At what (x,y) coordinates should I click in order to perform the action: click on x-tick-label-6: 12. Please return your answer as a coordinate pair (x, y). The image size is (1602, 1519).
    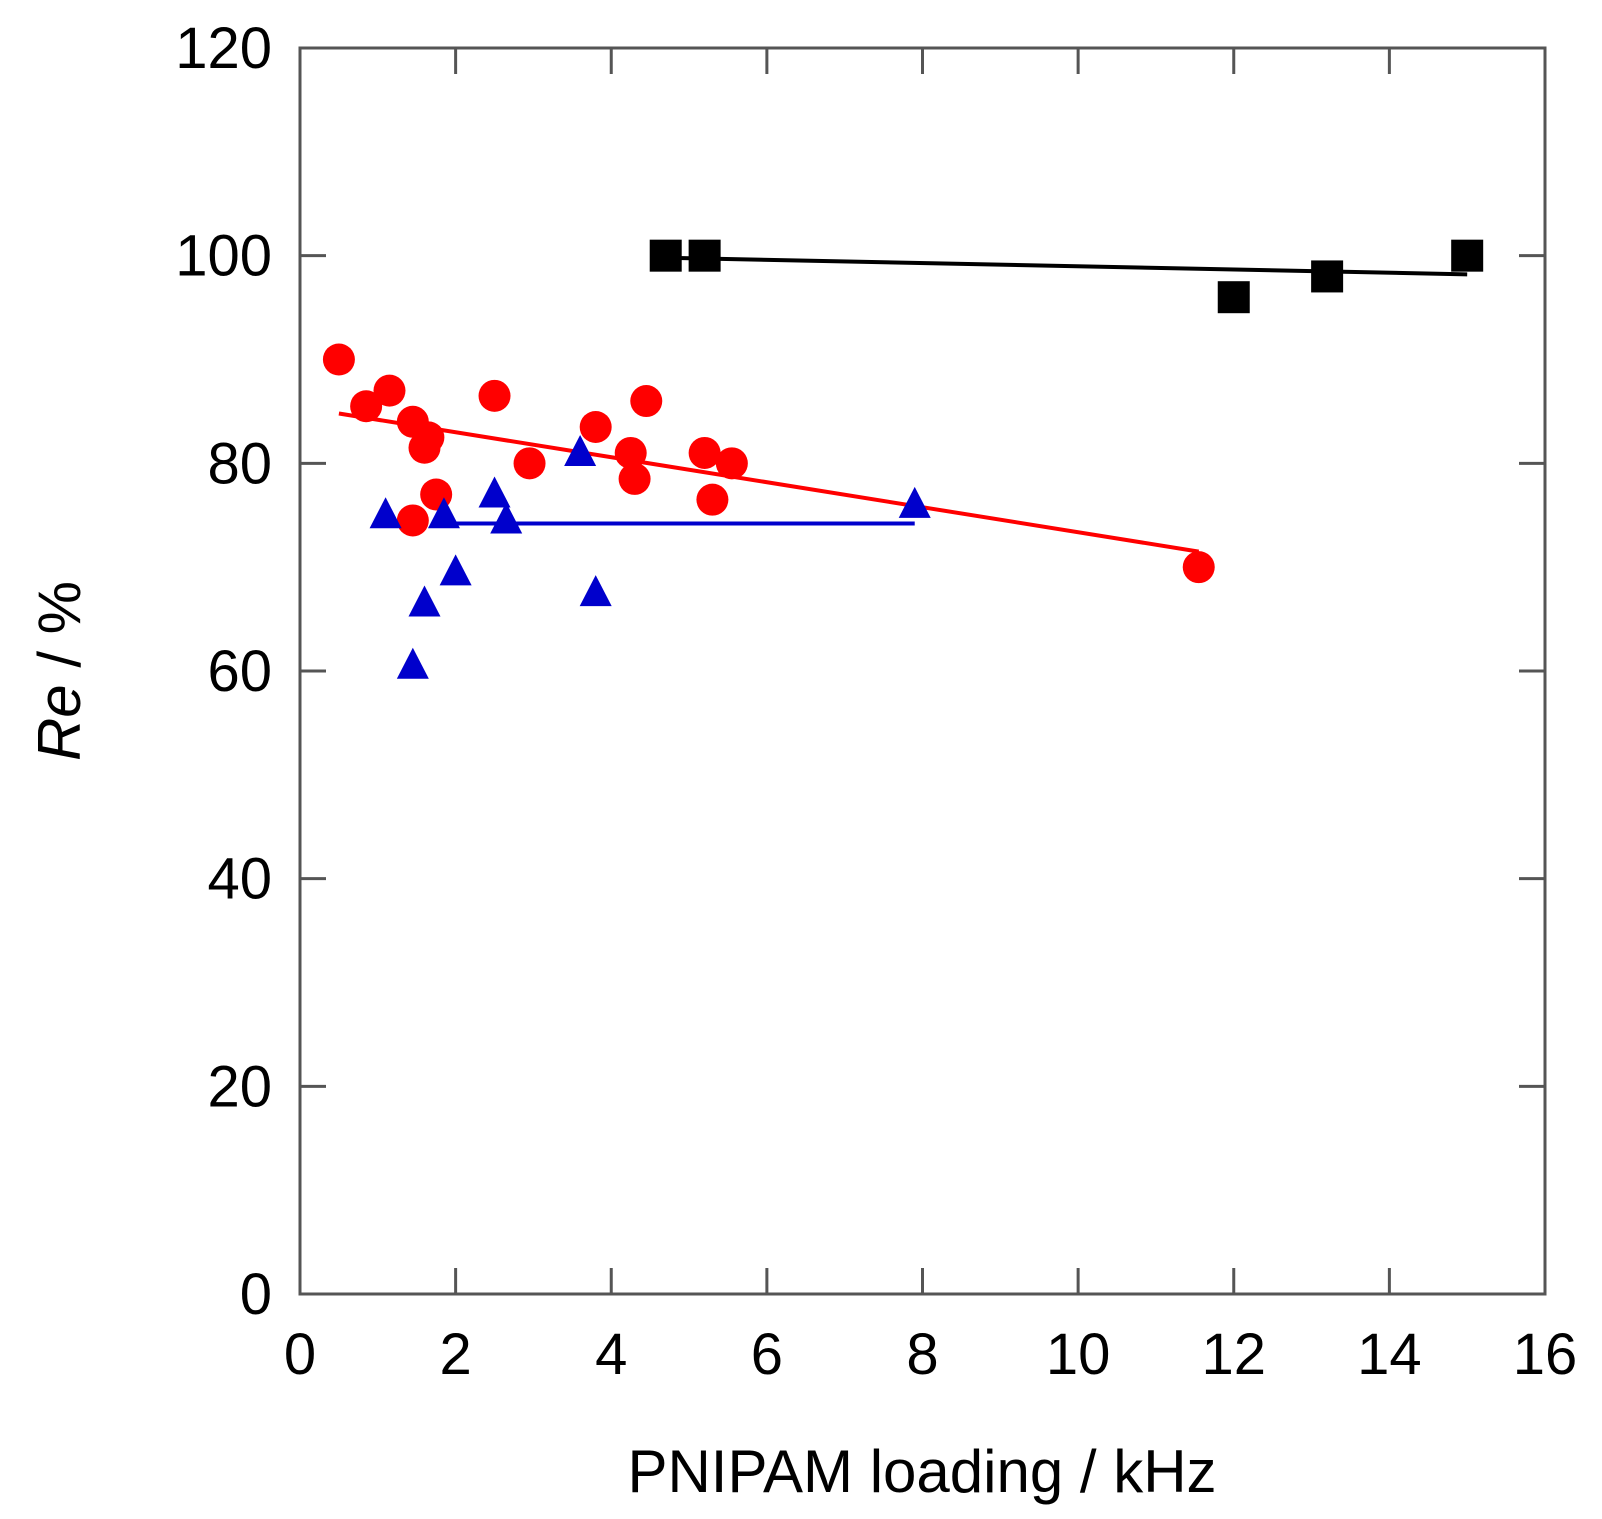
    Looking at the image, I should click on (1233, 1354).